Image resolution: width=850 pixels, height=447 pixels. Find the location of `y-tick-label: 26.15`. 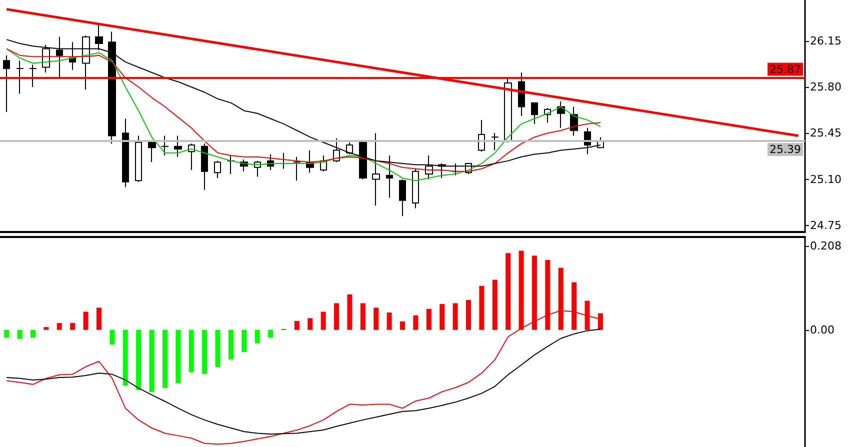

y-tick-label: 26.15 is located at coordinates (826, 41).